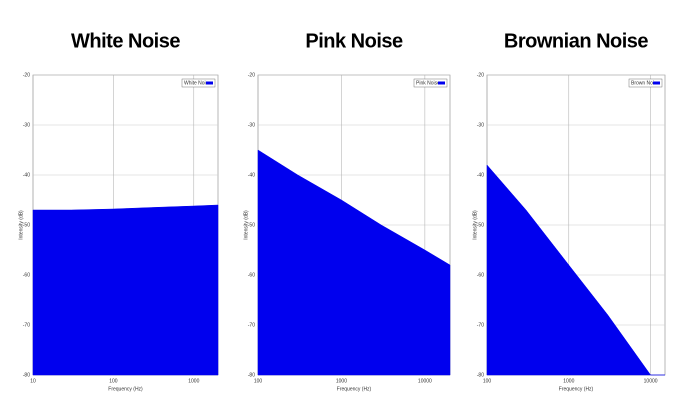 This screenshot has width=700, height=400. Describe the element at coordinates (354, 41) in the screenshot. I see `chart-title: Pink Noise` at that location.